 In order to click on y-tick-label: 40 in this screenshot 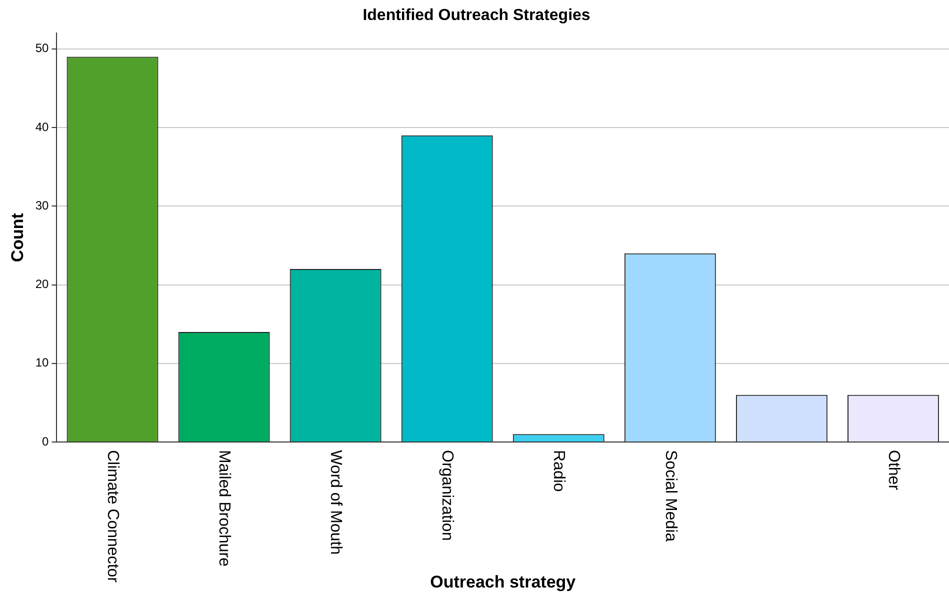, I will do `click(42, 127)`.